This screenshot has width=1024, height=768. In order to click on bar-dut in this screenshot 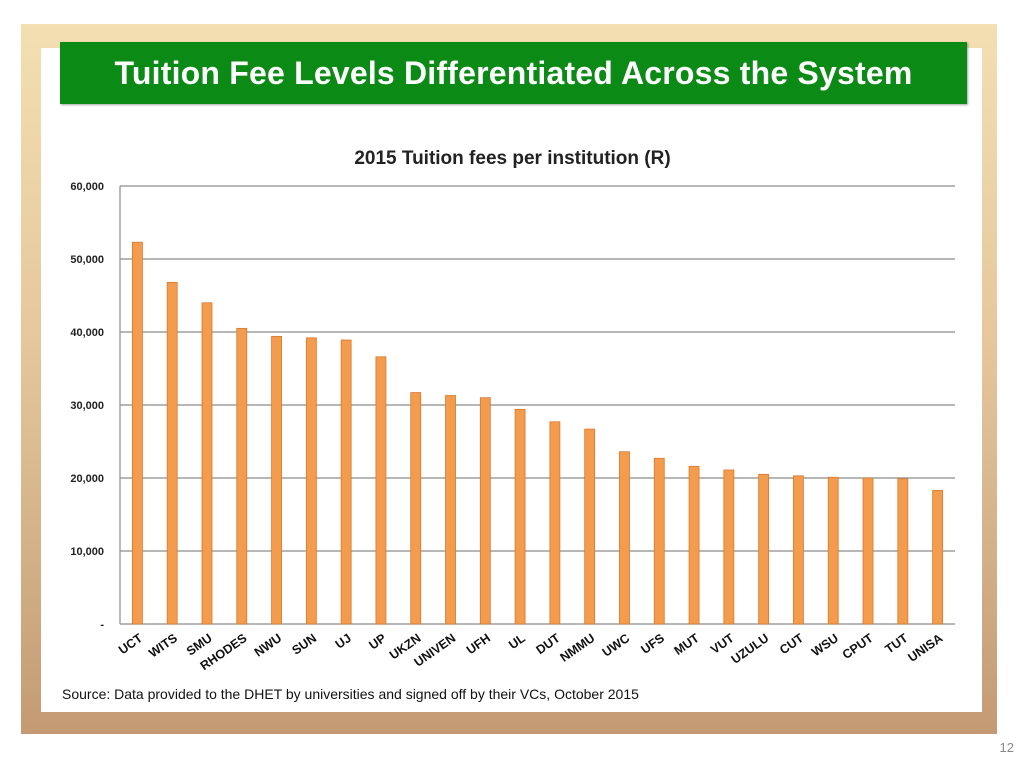, I will do `click(555, 523)`.